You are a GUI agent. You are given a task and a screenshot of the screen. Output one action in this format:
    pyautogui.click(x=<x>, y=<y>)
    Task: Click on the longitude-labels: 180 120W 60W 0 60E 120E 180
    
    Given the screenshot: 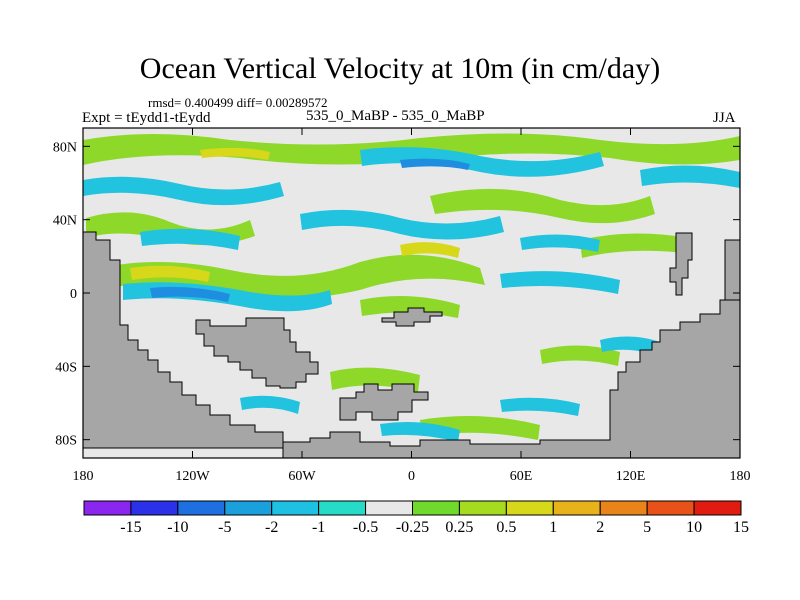 What is the action you would take?
    pyautogui.click(x=412, y=476)
    